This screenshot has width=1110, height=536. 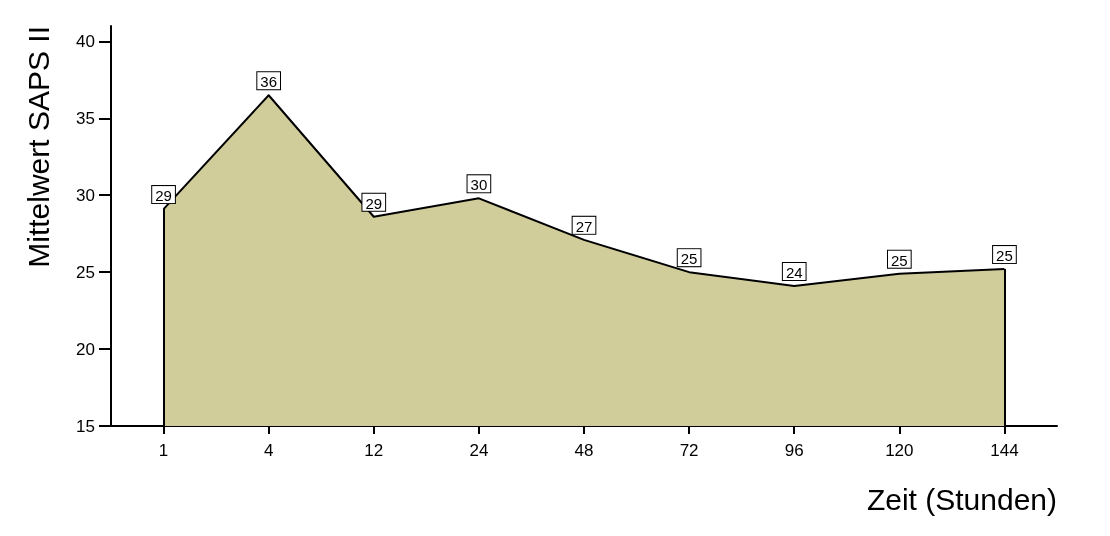 I want to click on x-axis-title: Zeit (Stunden), so click(x=961, y=499).